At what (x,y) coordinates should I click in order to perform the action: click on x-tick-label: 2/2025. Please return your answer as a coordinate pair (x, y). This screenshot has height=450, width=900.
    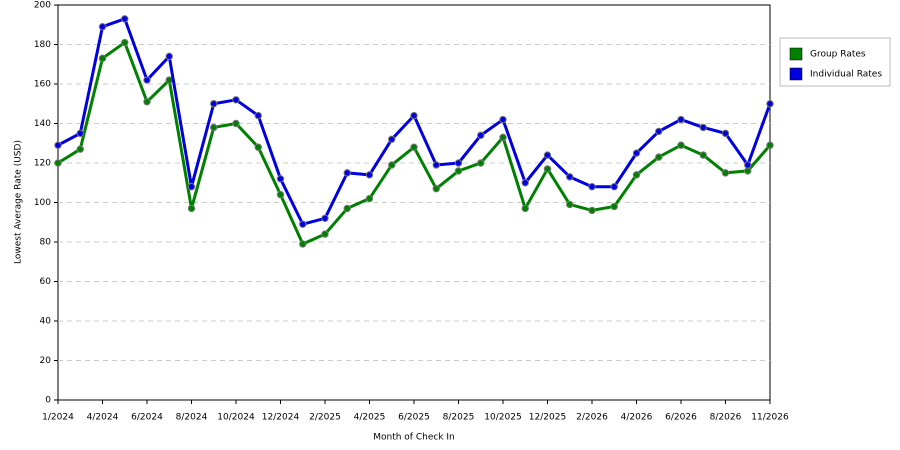
    Looking at the image, I should click on (325, 418).